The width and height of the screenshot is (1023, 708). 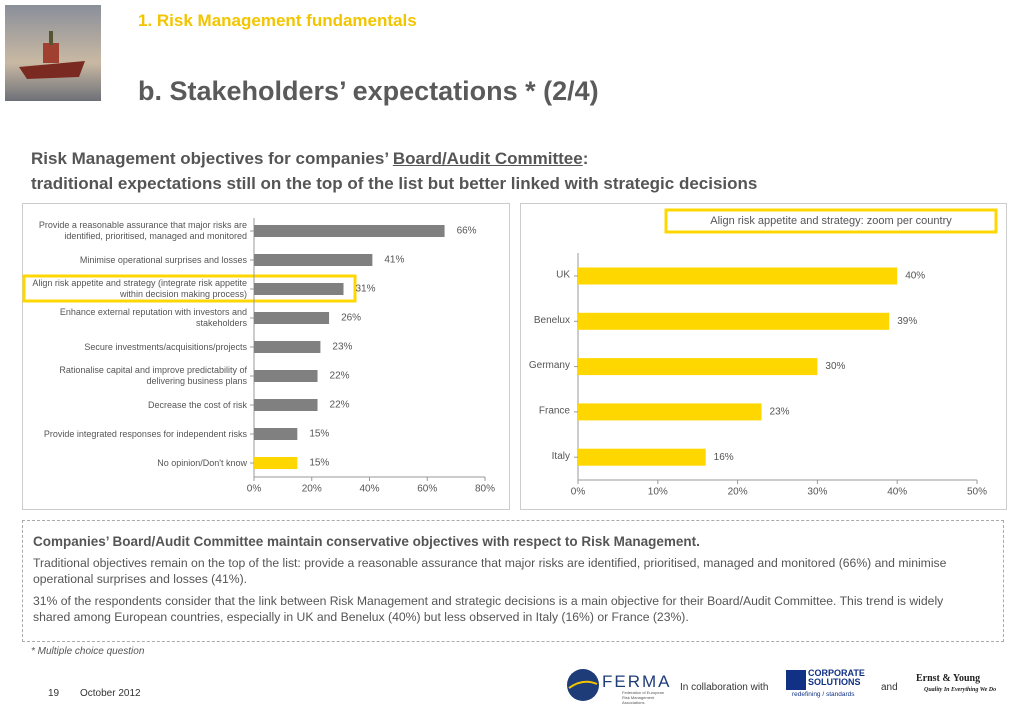 I want to click on value-label: 16%, so click(x=724, y=457).